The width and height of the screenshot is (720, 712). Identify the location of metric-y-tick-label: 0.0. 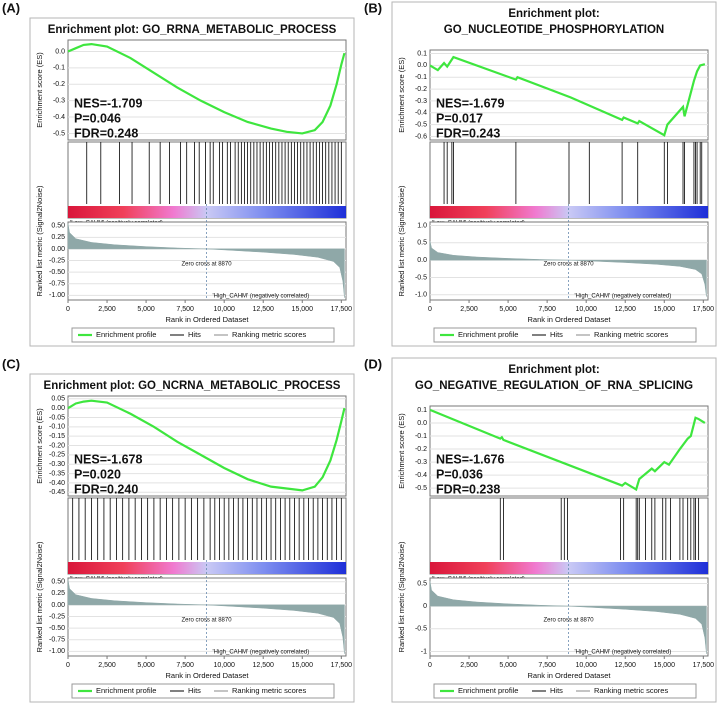
(422, 260).